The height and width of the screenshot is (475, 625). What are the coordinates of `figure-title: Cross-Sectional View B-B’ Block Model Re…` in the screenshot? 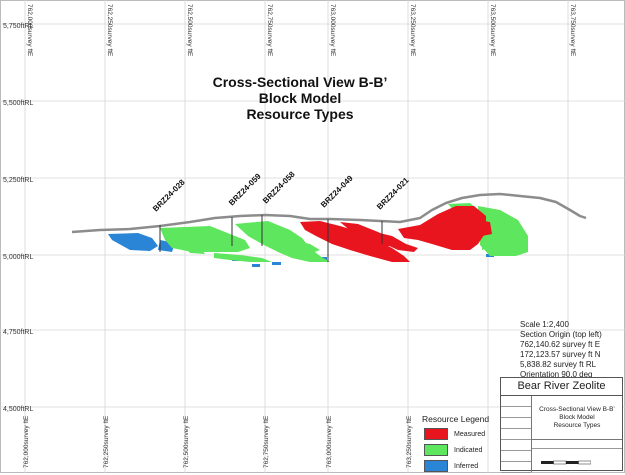 It's located at (300, 98).